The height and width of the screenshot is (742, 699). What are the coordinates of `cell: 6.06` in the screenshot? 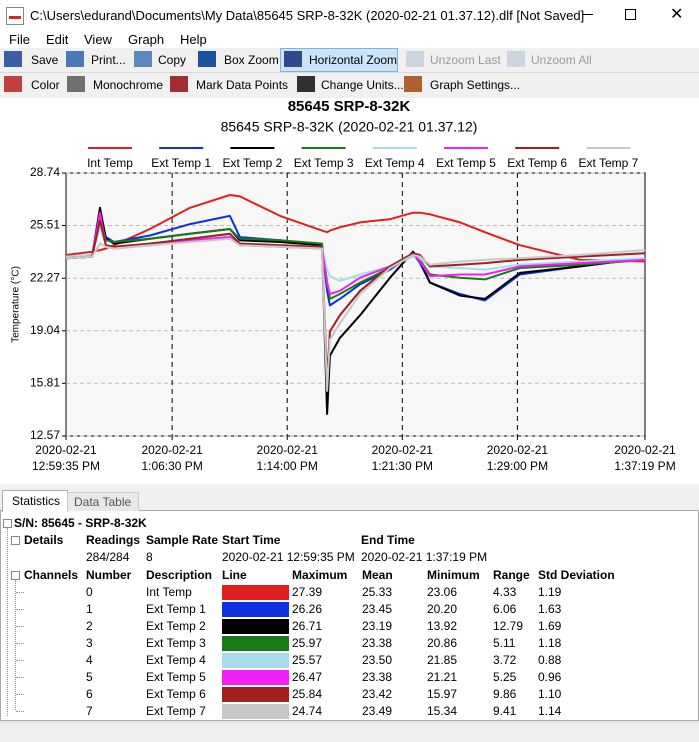 It's located at (505, 609).